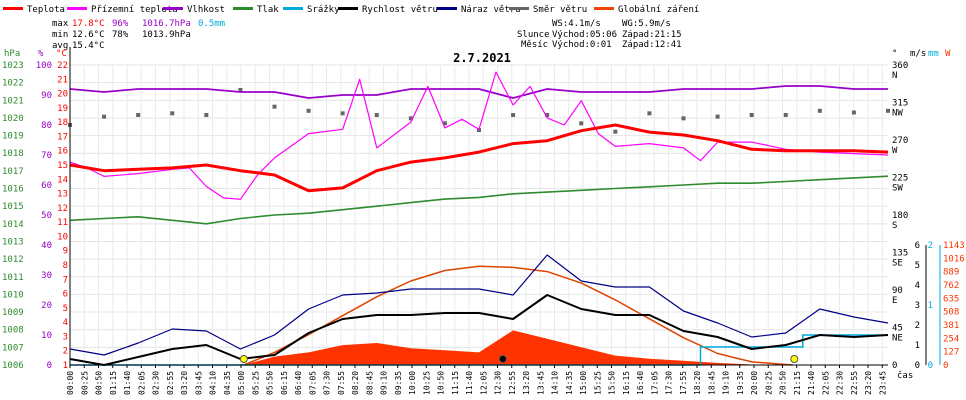 The height and width of the screenshot is (400, 966). What do you see at coordinates (88, 24) in the screenshot?
I see `stat-max-temp: 17.8°C` at bounding box center [88, 24].